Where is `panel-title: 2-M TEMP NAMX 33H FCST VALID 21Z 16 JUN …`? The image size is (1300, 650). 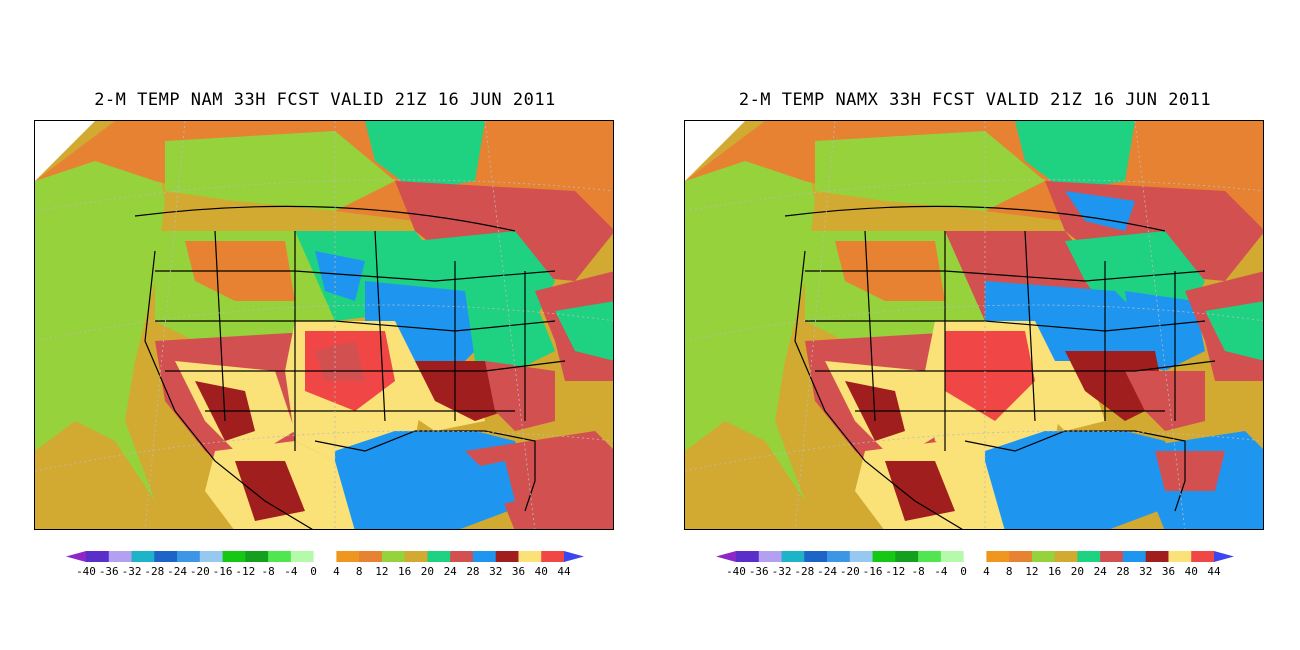 panel-title: 2-M TEMP NAMX 33H FCST VALID 21Z 16 JUN … is located at coordinates (975, 100).